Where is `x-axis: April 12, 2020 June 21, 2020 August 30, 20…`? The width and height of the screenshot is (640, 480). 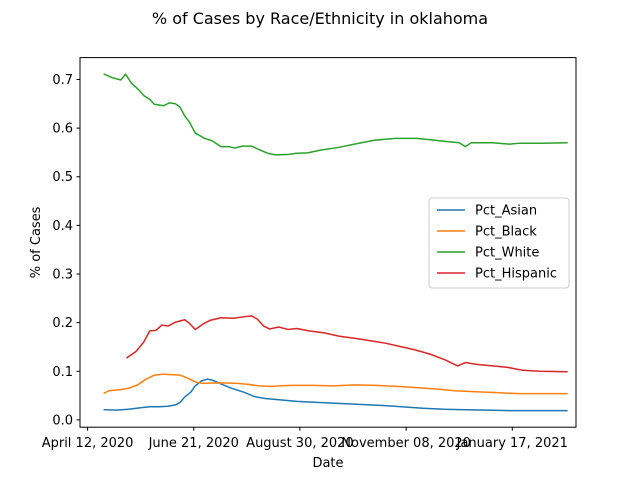
x-axis: April 12, 2020 June 21, 2020 August 30, 20… is located at coordinates (305, 439).